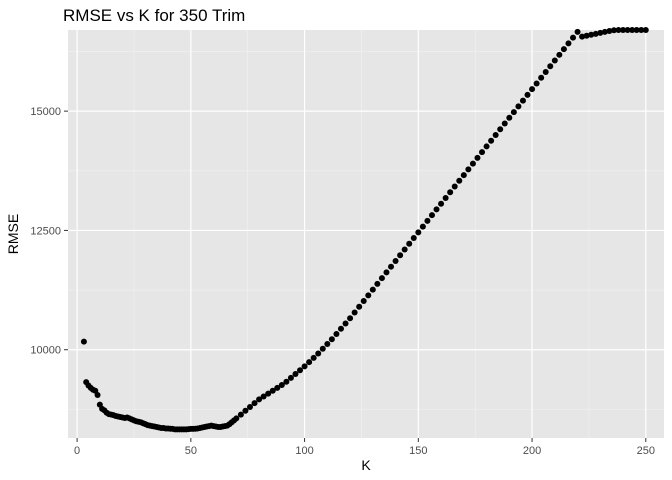 Image resolution: width=672 pixels, height=480 pixels. What do you see at coordinates (532, 451) in the screenshot?
I see `x-tick-label: 200` at bounding box center [532, 451].